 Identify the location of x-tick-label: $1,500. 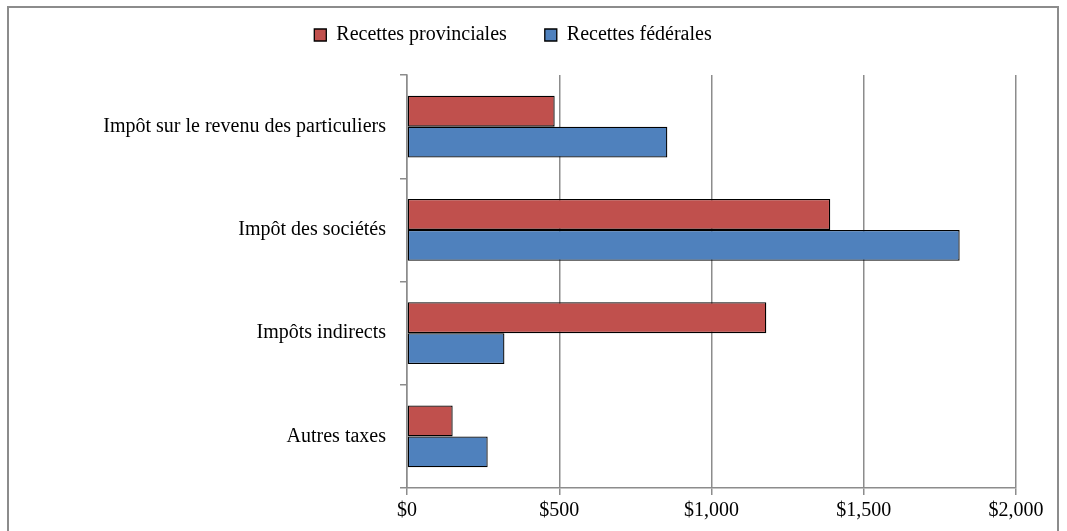
(864, 509).